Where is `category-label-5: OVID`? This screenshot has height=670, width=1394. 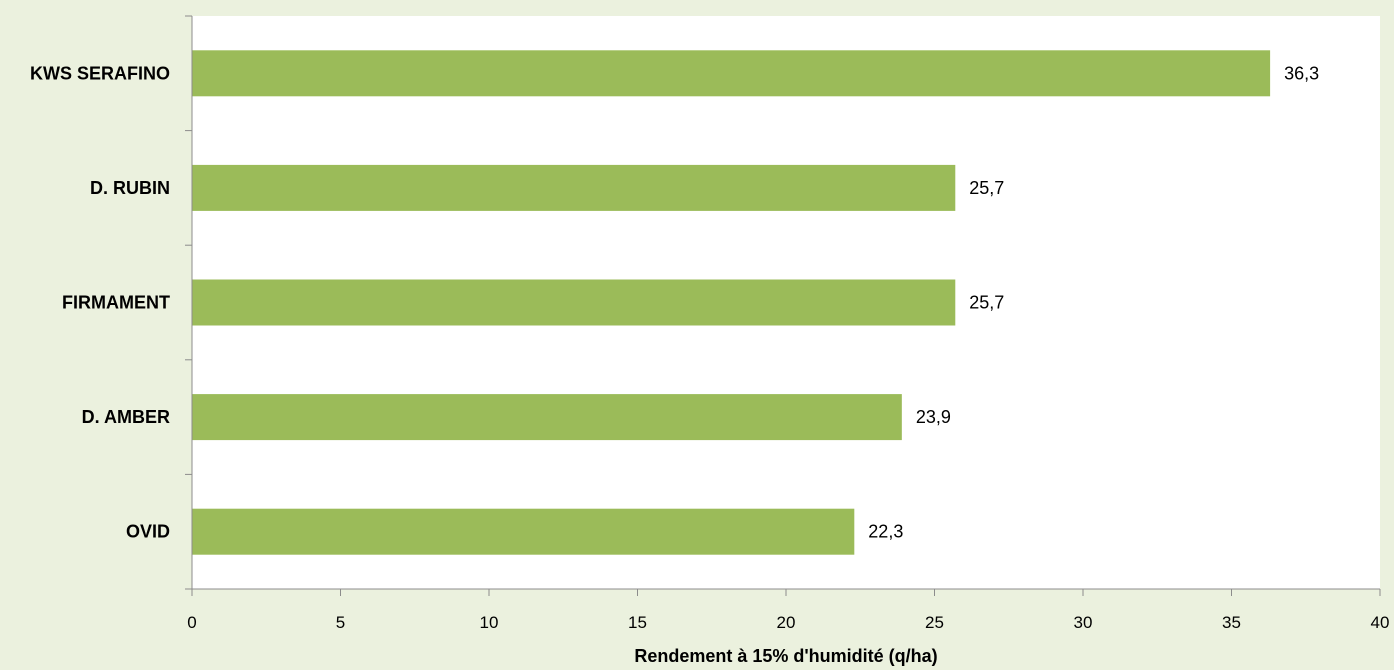
category-label-5: OVID is located at coordinates (148, 532).